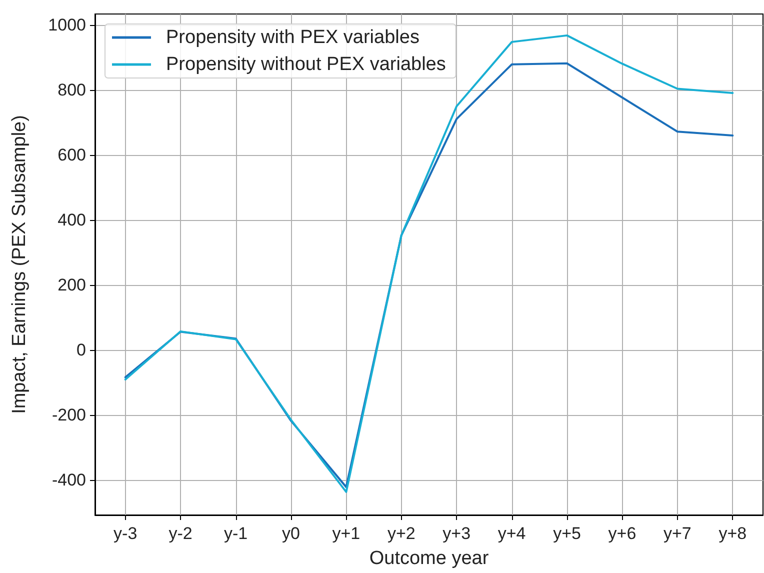  Describe the element at coordinates (72, 90) in the screenshot. I see `y-tick-label: 800` at that location.